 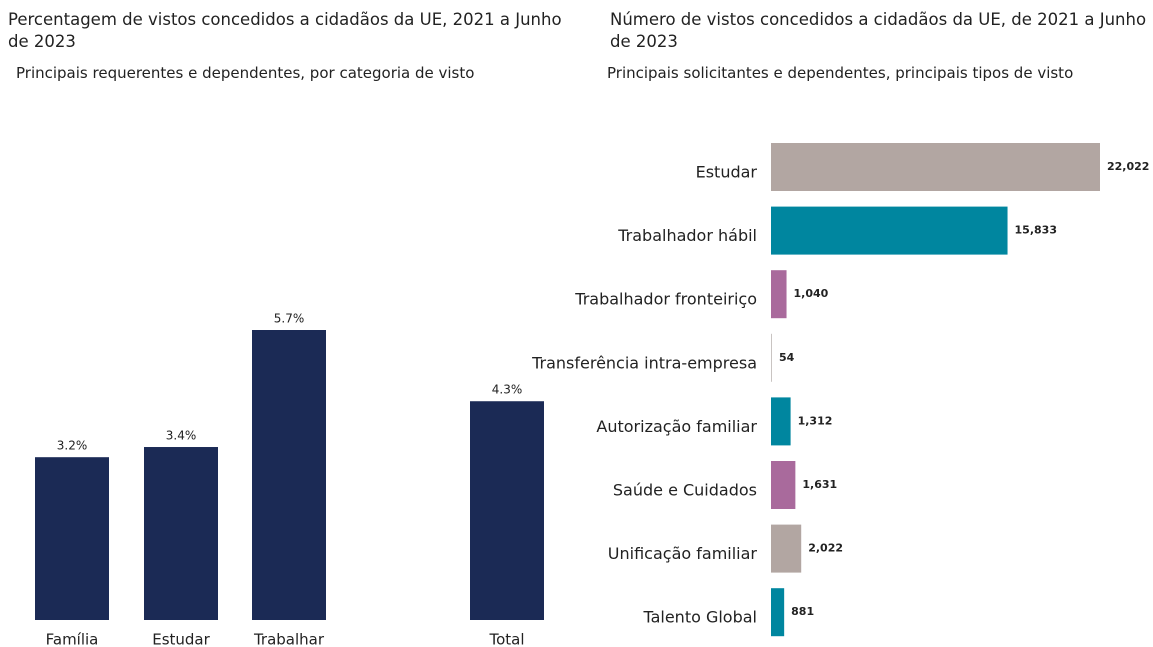 What do you see at coordinates (815, 420) in the screenshot?
I see `value-label: 1,312` at bounding box center [815, 420].